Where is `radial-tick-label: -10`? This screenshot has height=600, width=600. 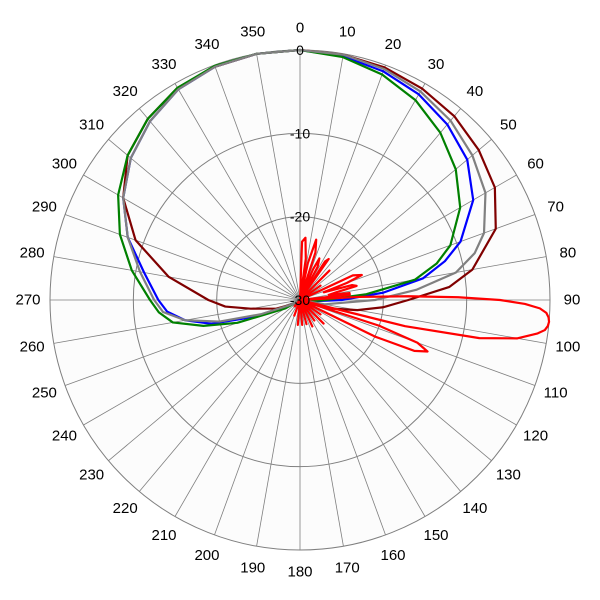 radial-tick-label: -10 is located at coordinates (300, 133).